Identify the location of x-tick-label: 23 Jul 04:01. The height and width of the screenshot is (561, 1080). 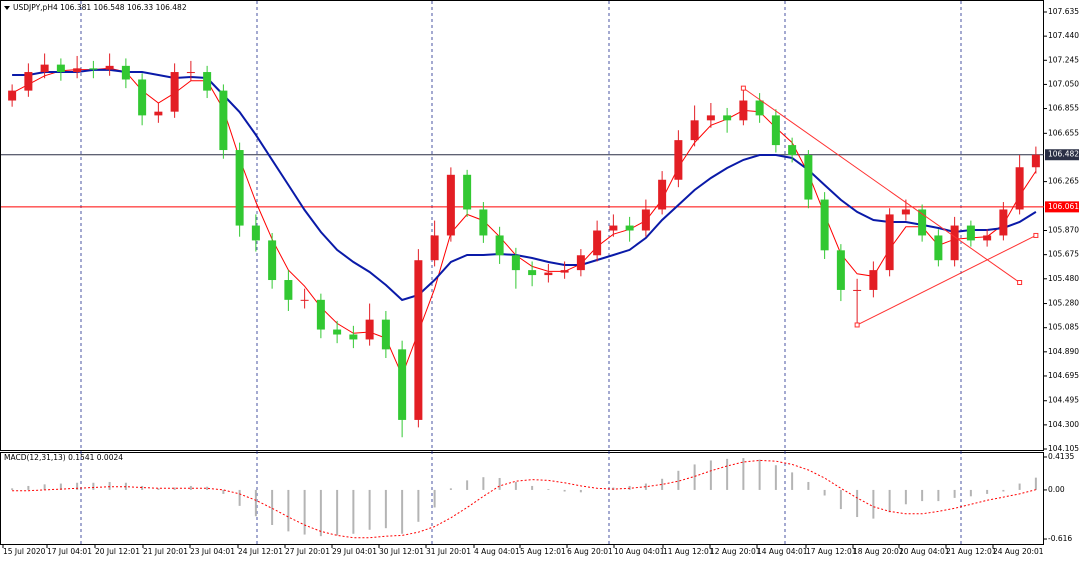
(212, 551).